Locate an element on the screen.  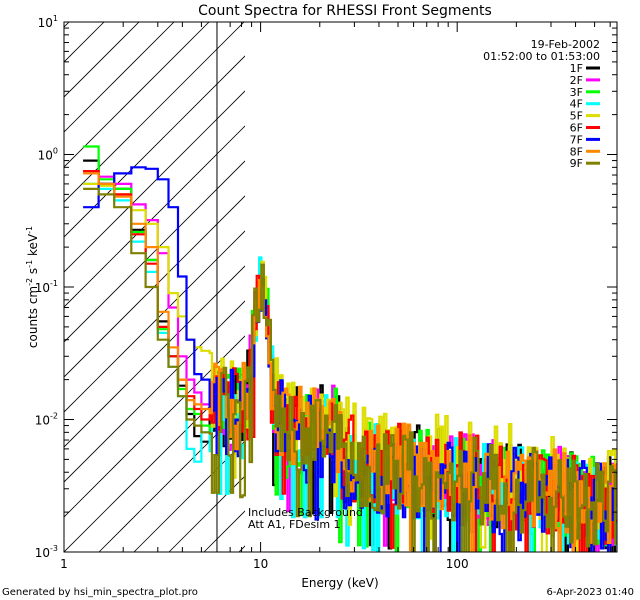
y-axis-label: counts cm-2 s-1 keV-1 is located at coordinates (32, 287).